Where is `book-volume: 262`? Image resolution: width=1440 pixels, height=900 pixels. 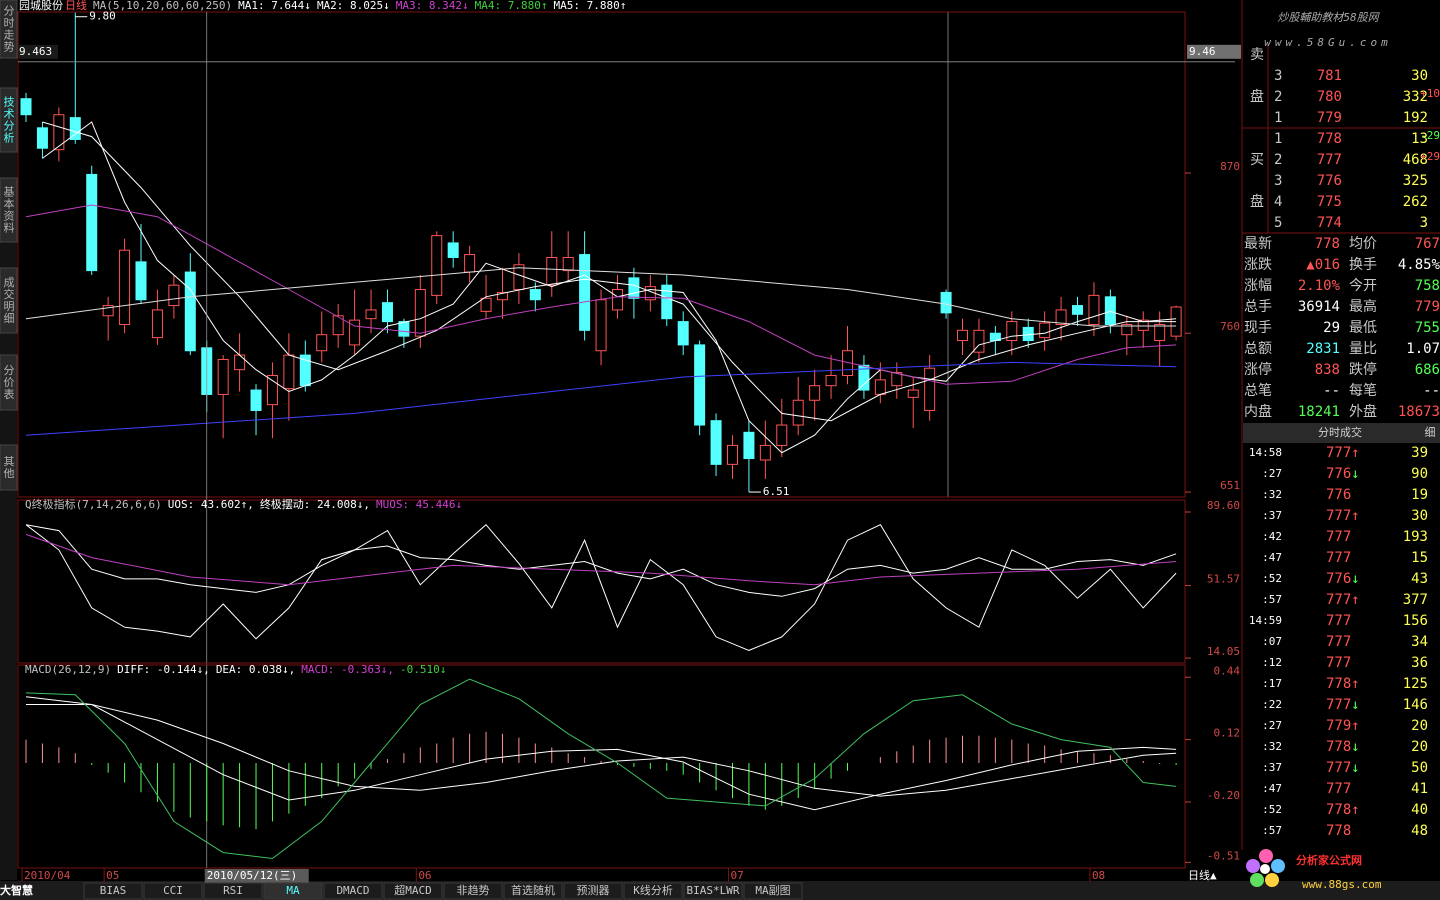 book-volume: 262 is located at coordinates (1415, 202).